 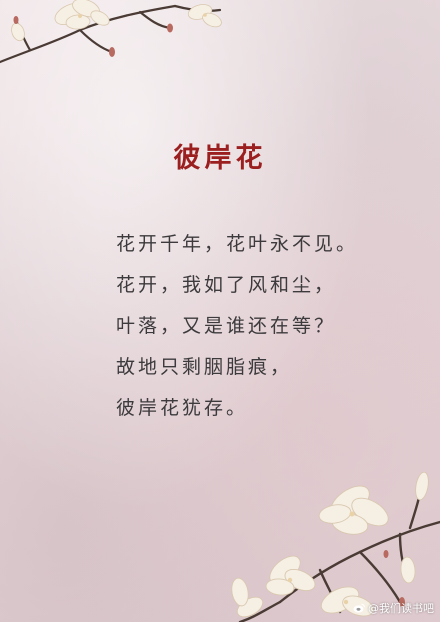 I want to click on weibo-watermark: @我们读书吧, so click(x=393, y=608).